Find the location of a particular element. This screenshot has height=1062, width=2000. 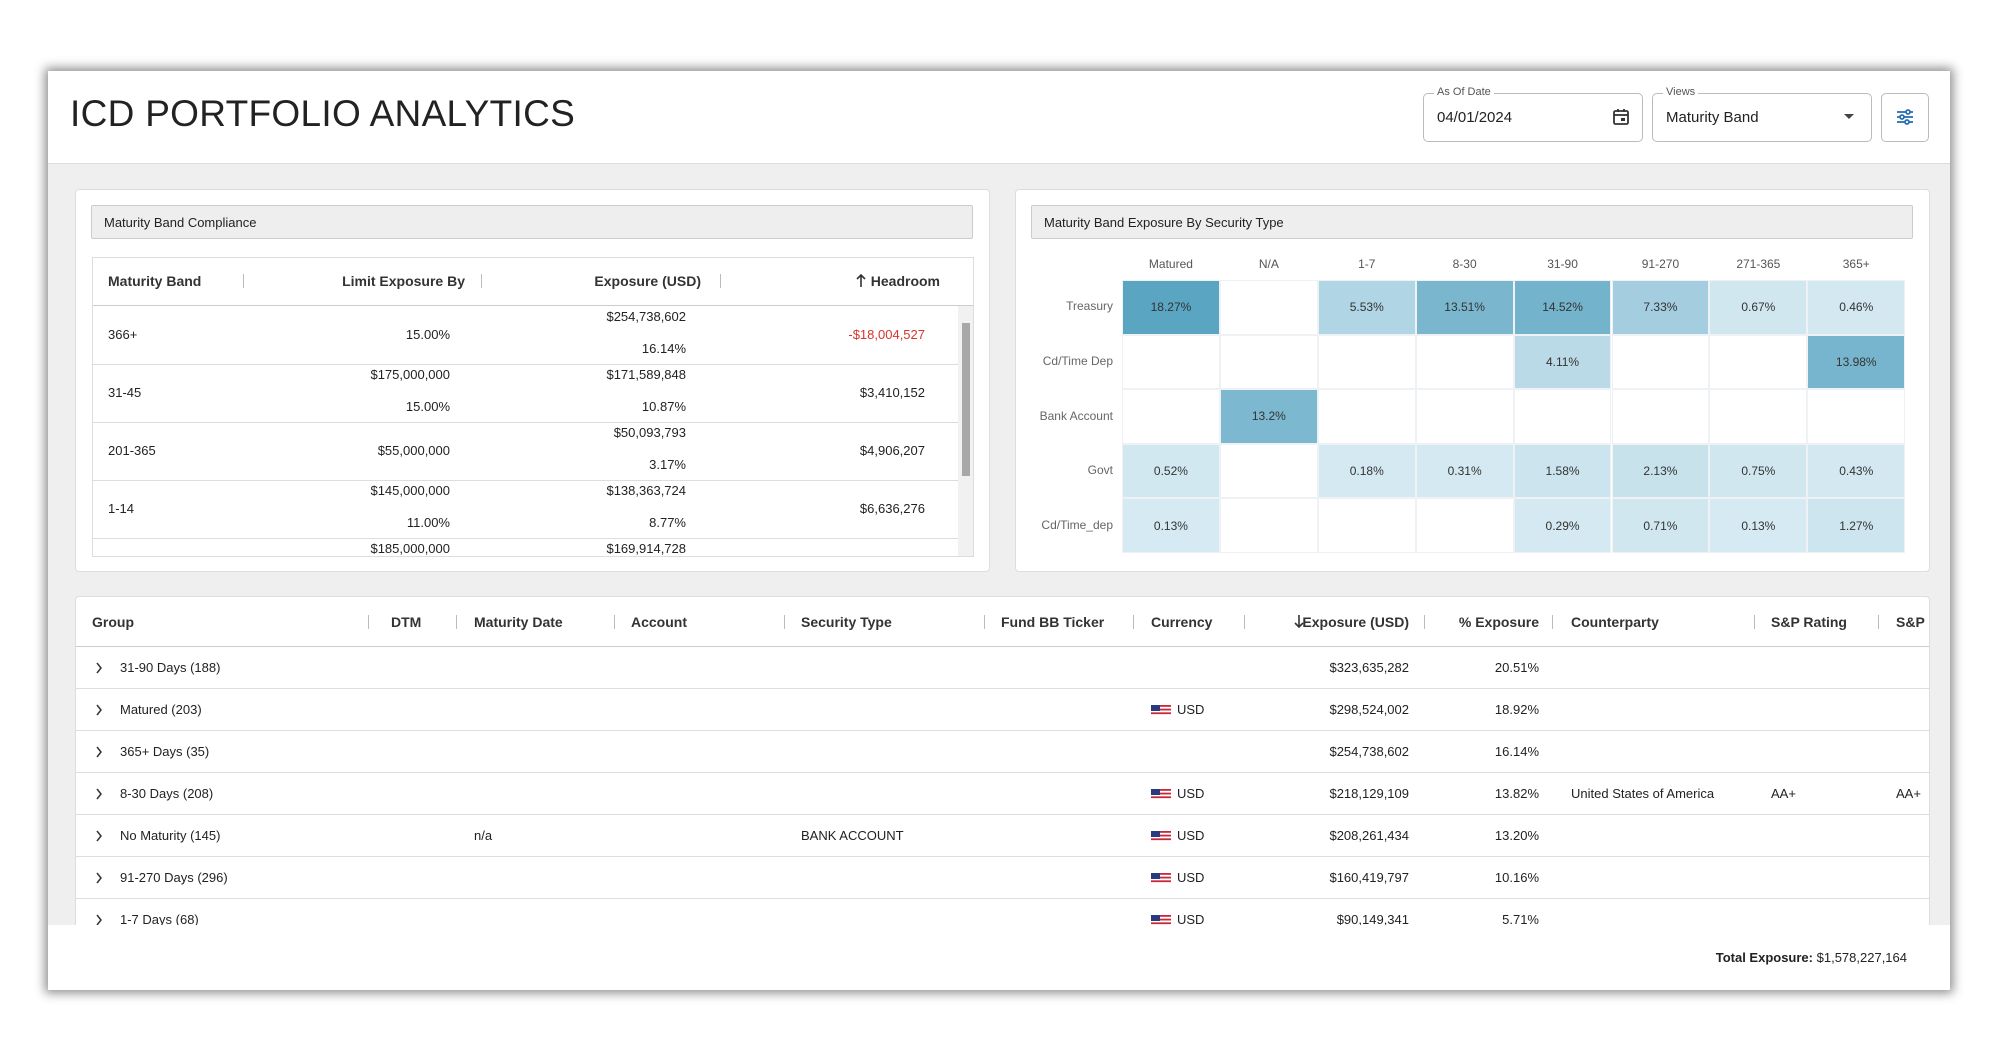

limit: 11.00% is located at coordinates (428, 522).